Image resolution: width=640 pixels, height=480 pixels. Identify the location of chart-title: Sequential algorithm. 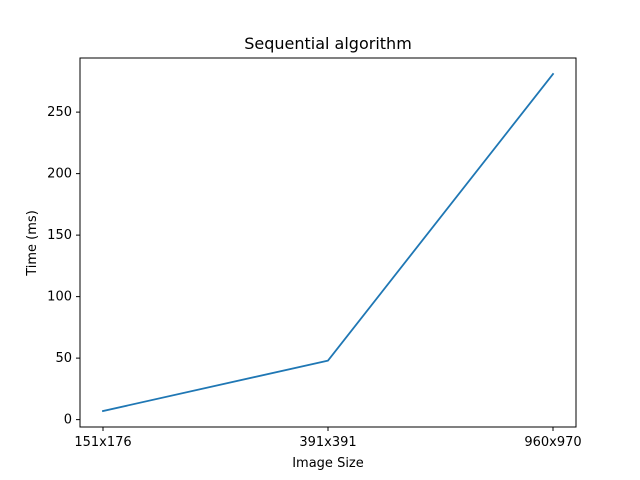
(328, 43).